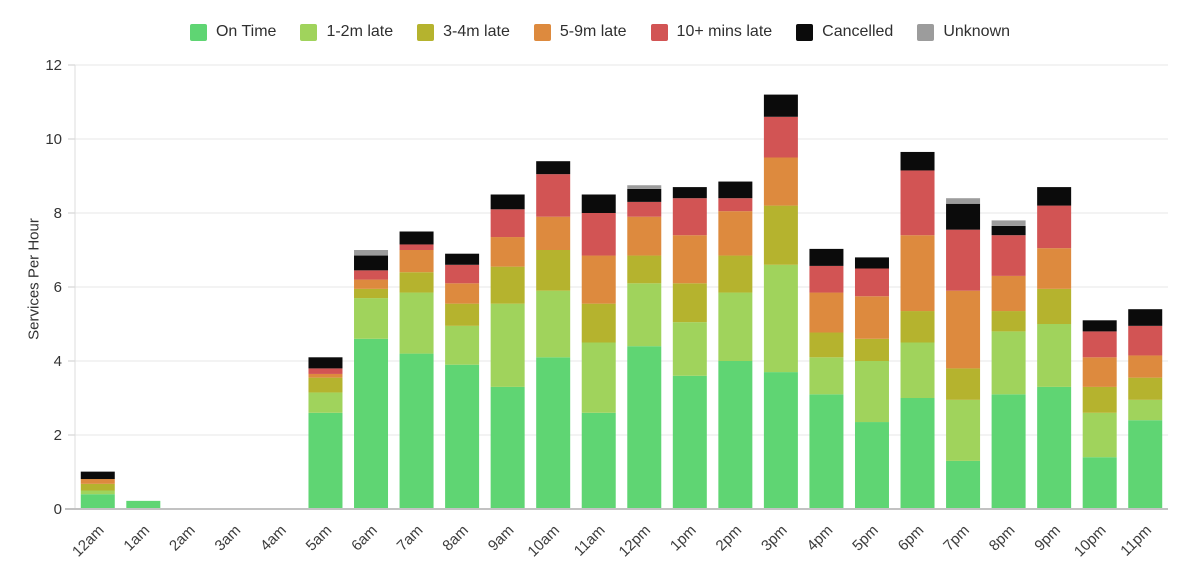  What do you see at coordinates (325, 371) in the screenshot?
I see `bar-segment-10-mins-late-5am` at bounding box center [325, 371].